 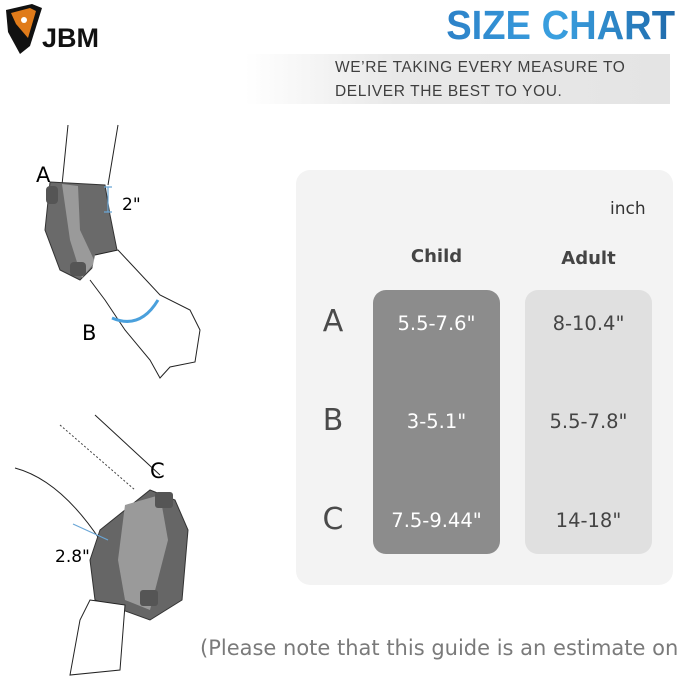 I want to click on jbm-logo: JBM, so click(x=52, y=29).